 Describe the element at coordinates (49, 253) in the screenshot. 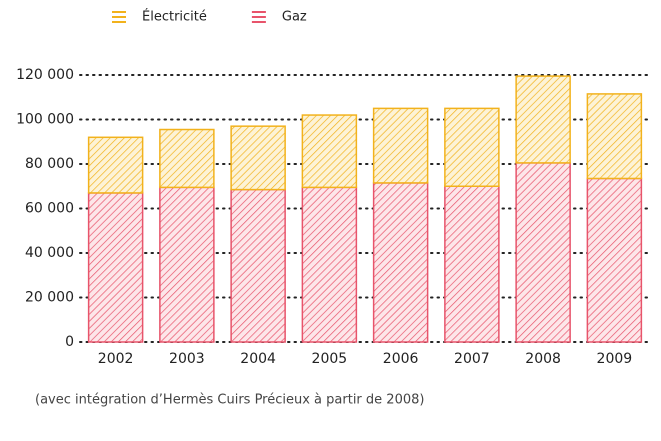

I see `y-tick-label: 40 000` at that location.